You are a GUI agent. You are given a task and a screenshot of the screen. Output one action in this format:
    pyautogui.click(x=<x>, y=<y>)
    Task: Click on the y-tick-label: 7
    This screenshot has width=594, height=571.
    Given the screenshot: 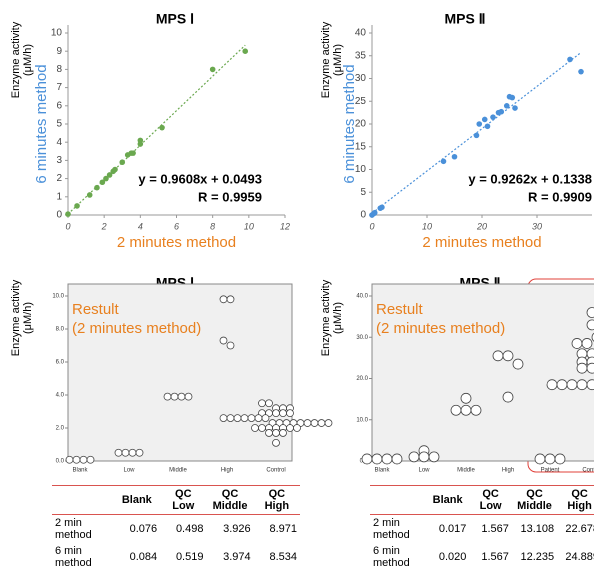 What is the action you would take?
    pyautogui.click(x=59, y=87)
    